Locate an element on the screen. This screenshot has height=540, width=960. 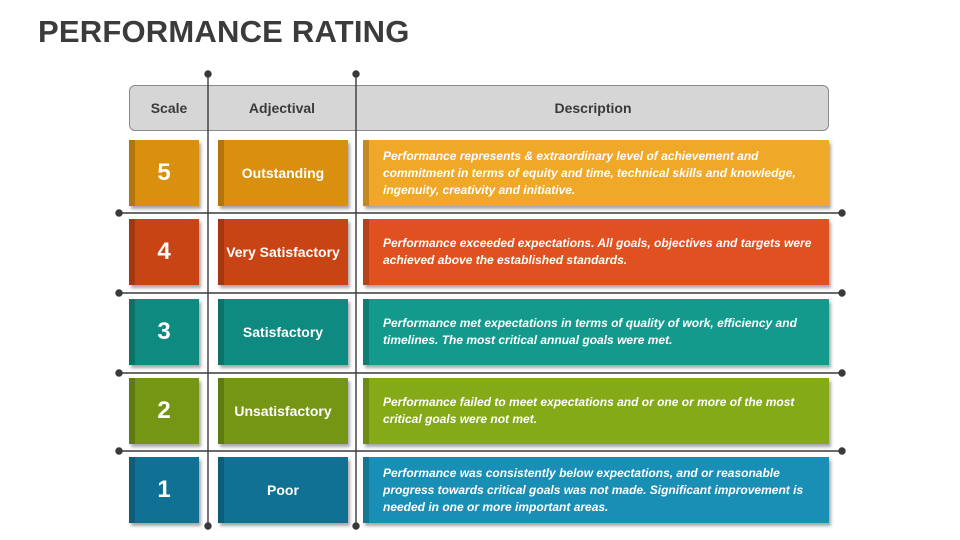
table-header: Scale Adjectival Description is located at coordinates (479, 108).